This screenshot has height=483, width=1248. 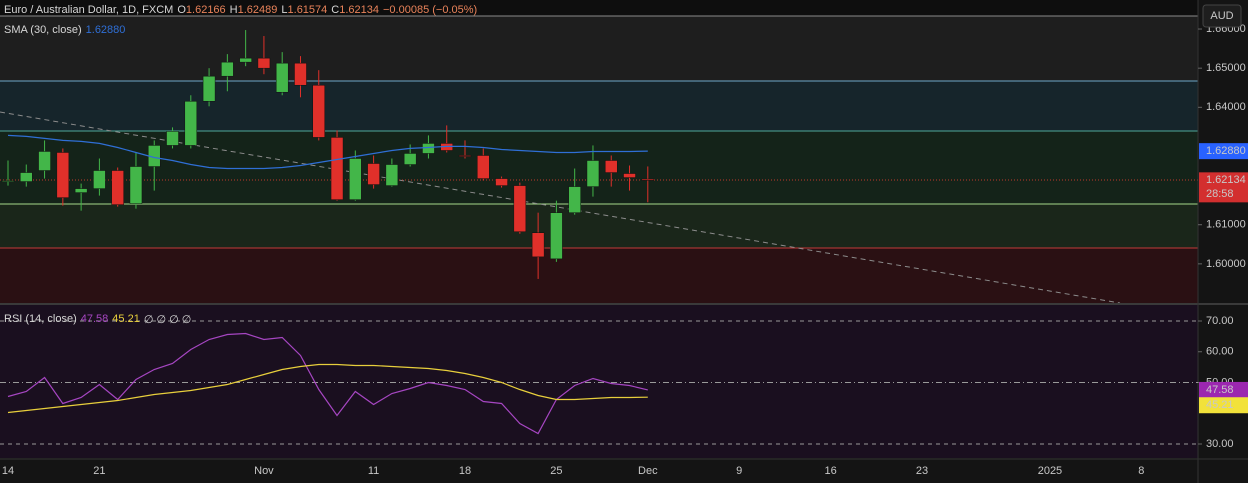 I want to click on rsi-price-label: 47.58, so click(x=1220, y=390).